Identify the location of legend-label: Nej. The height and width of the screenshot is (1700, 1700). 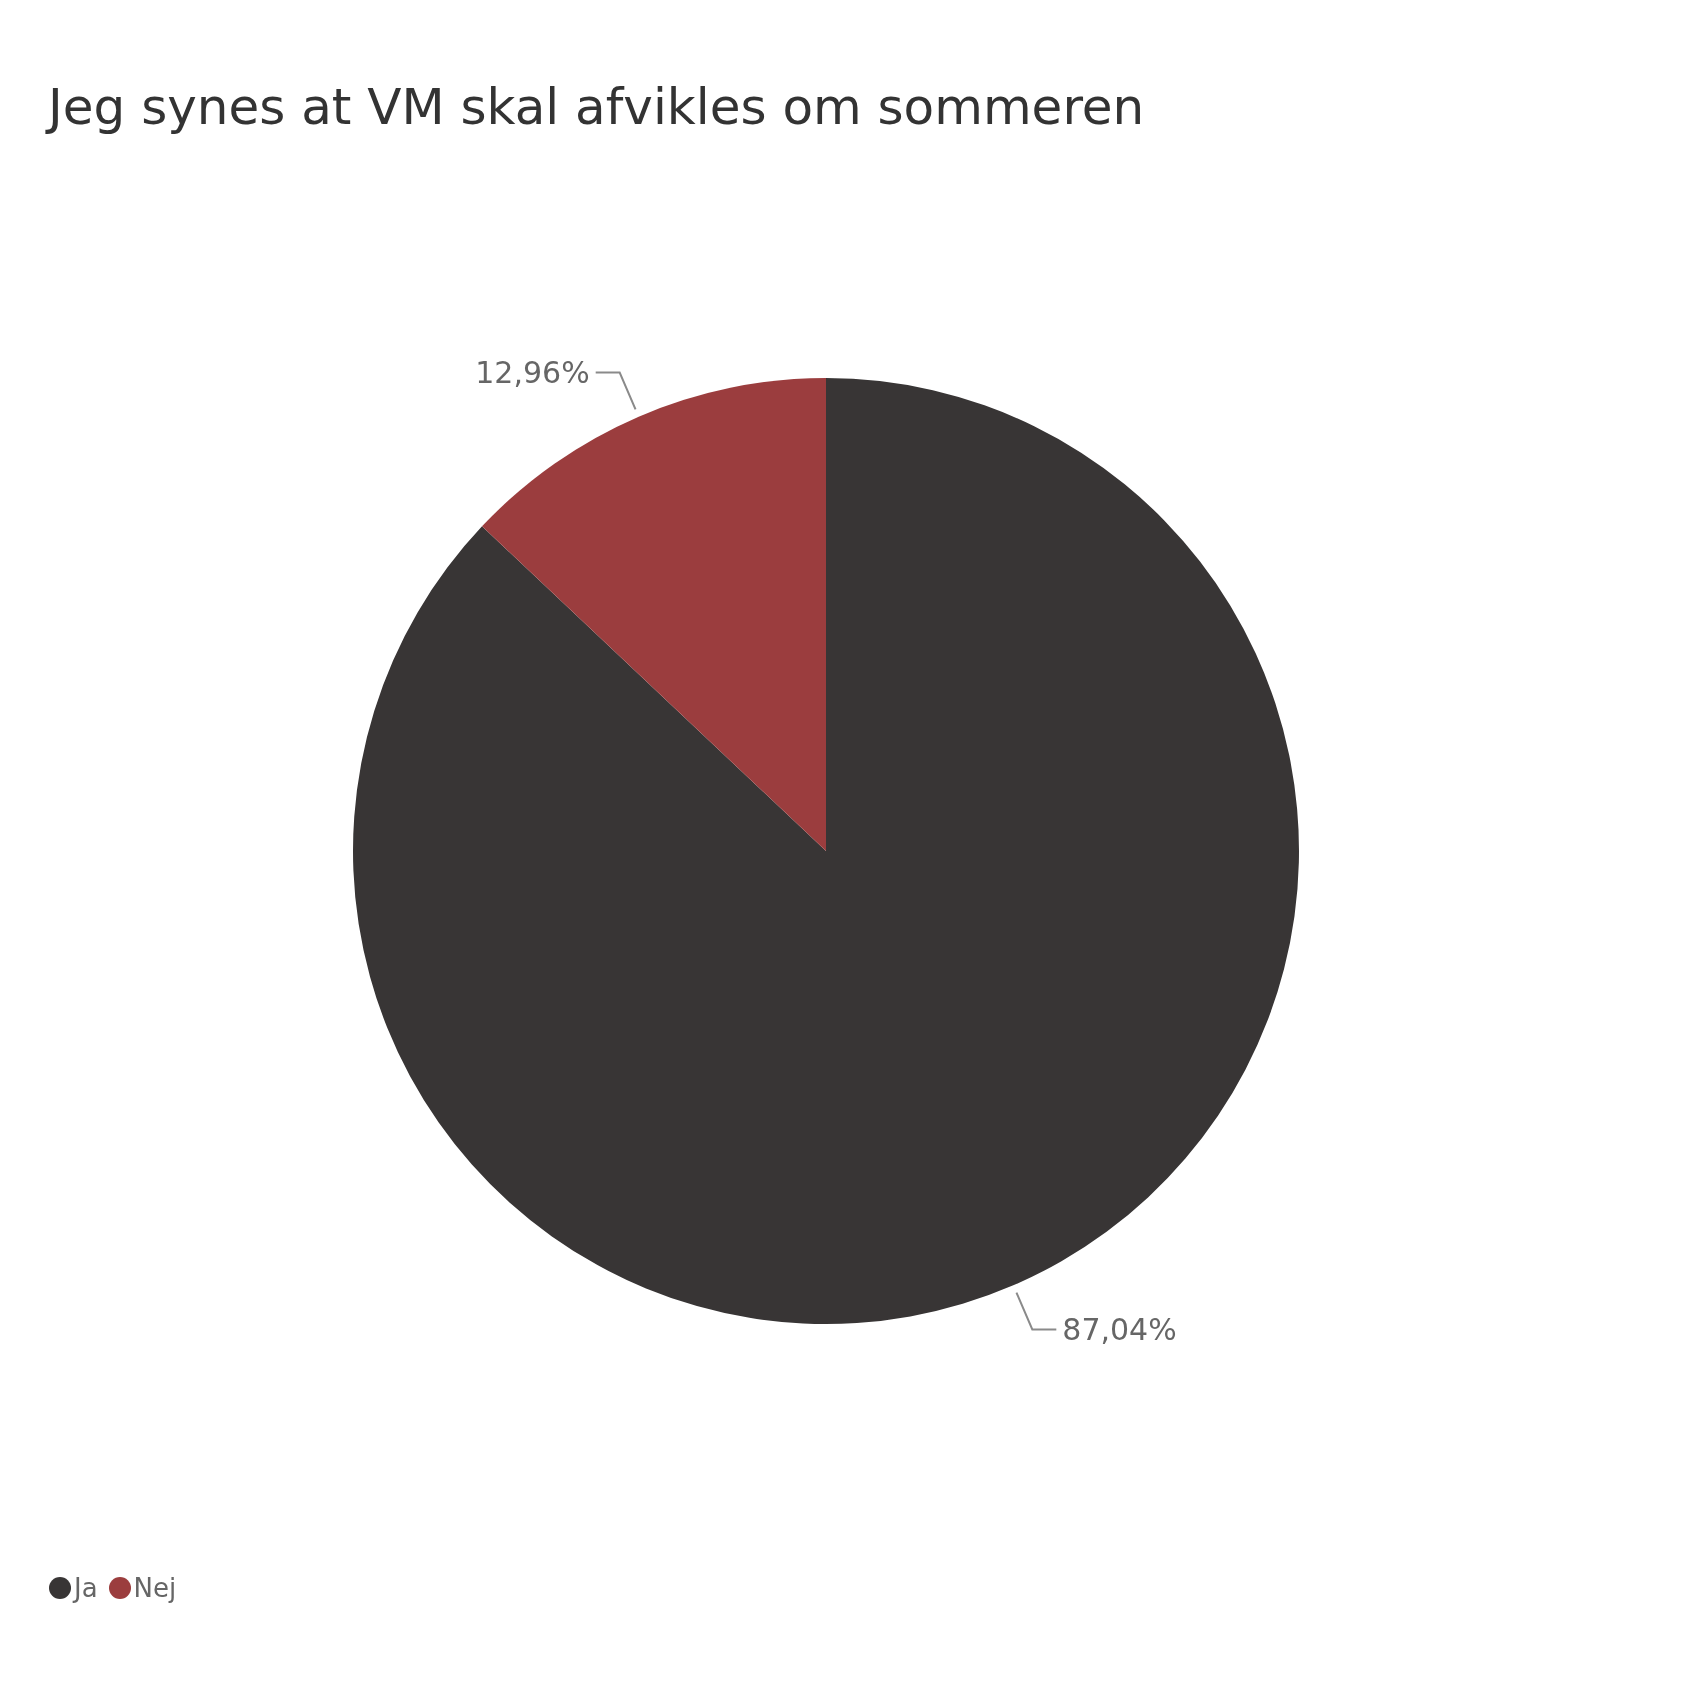
(155, 1588).